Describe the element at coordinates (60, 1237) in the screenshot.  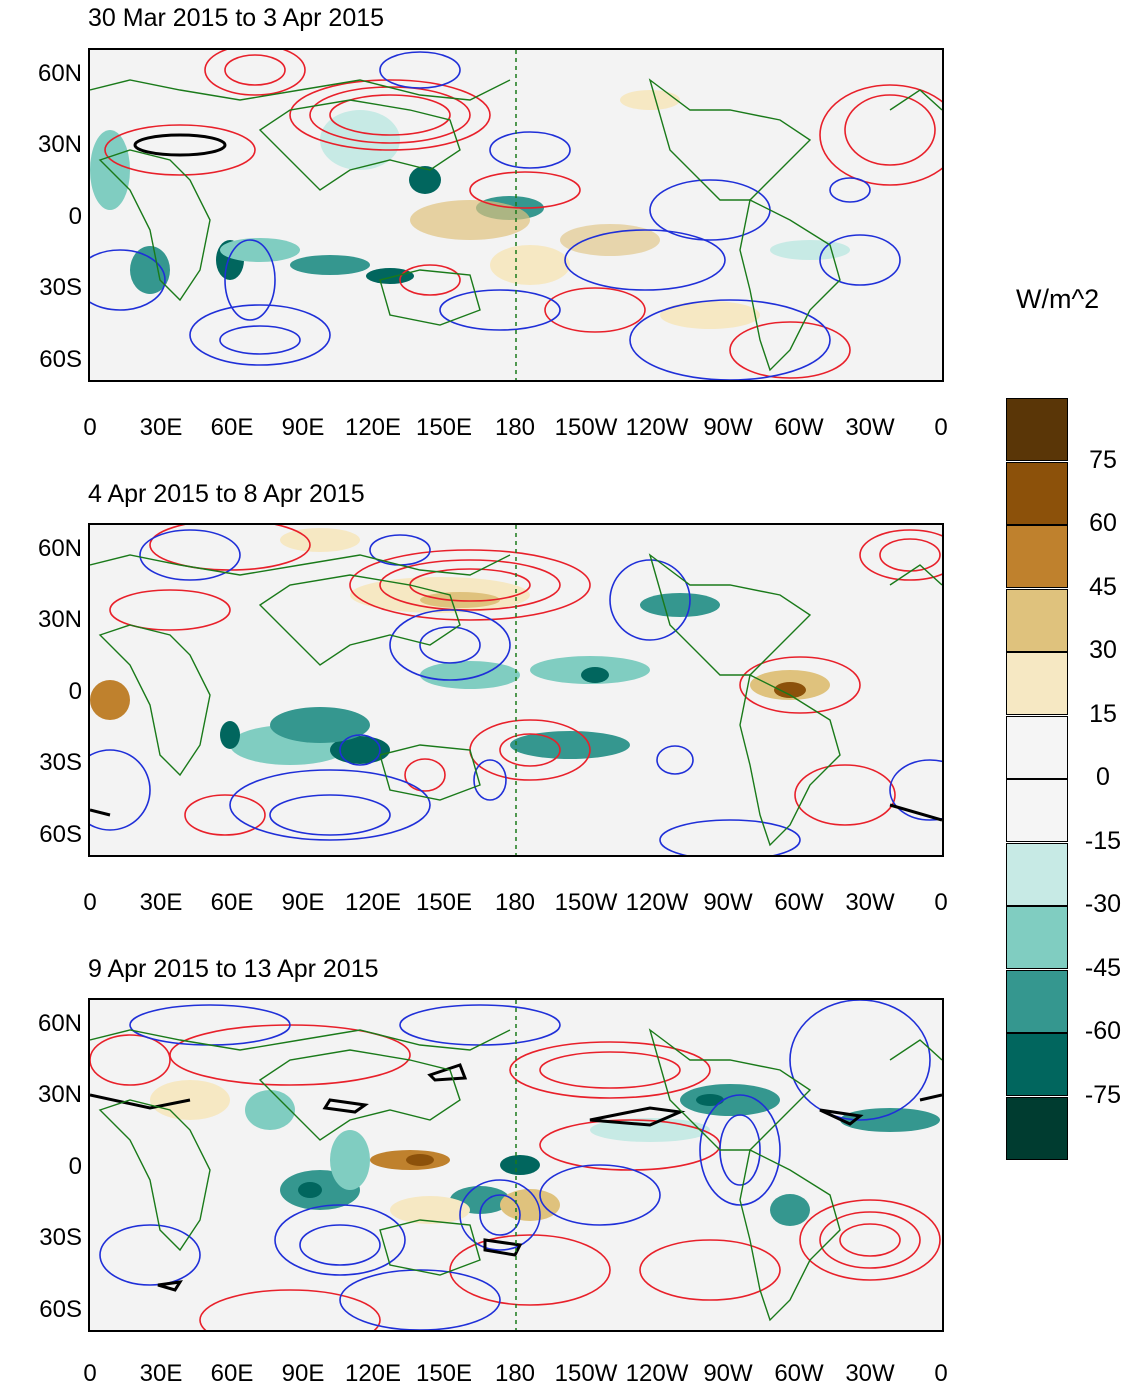
I see `lat-label-30s-p3: 30S` at that location.